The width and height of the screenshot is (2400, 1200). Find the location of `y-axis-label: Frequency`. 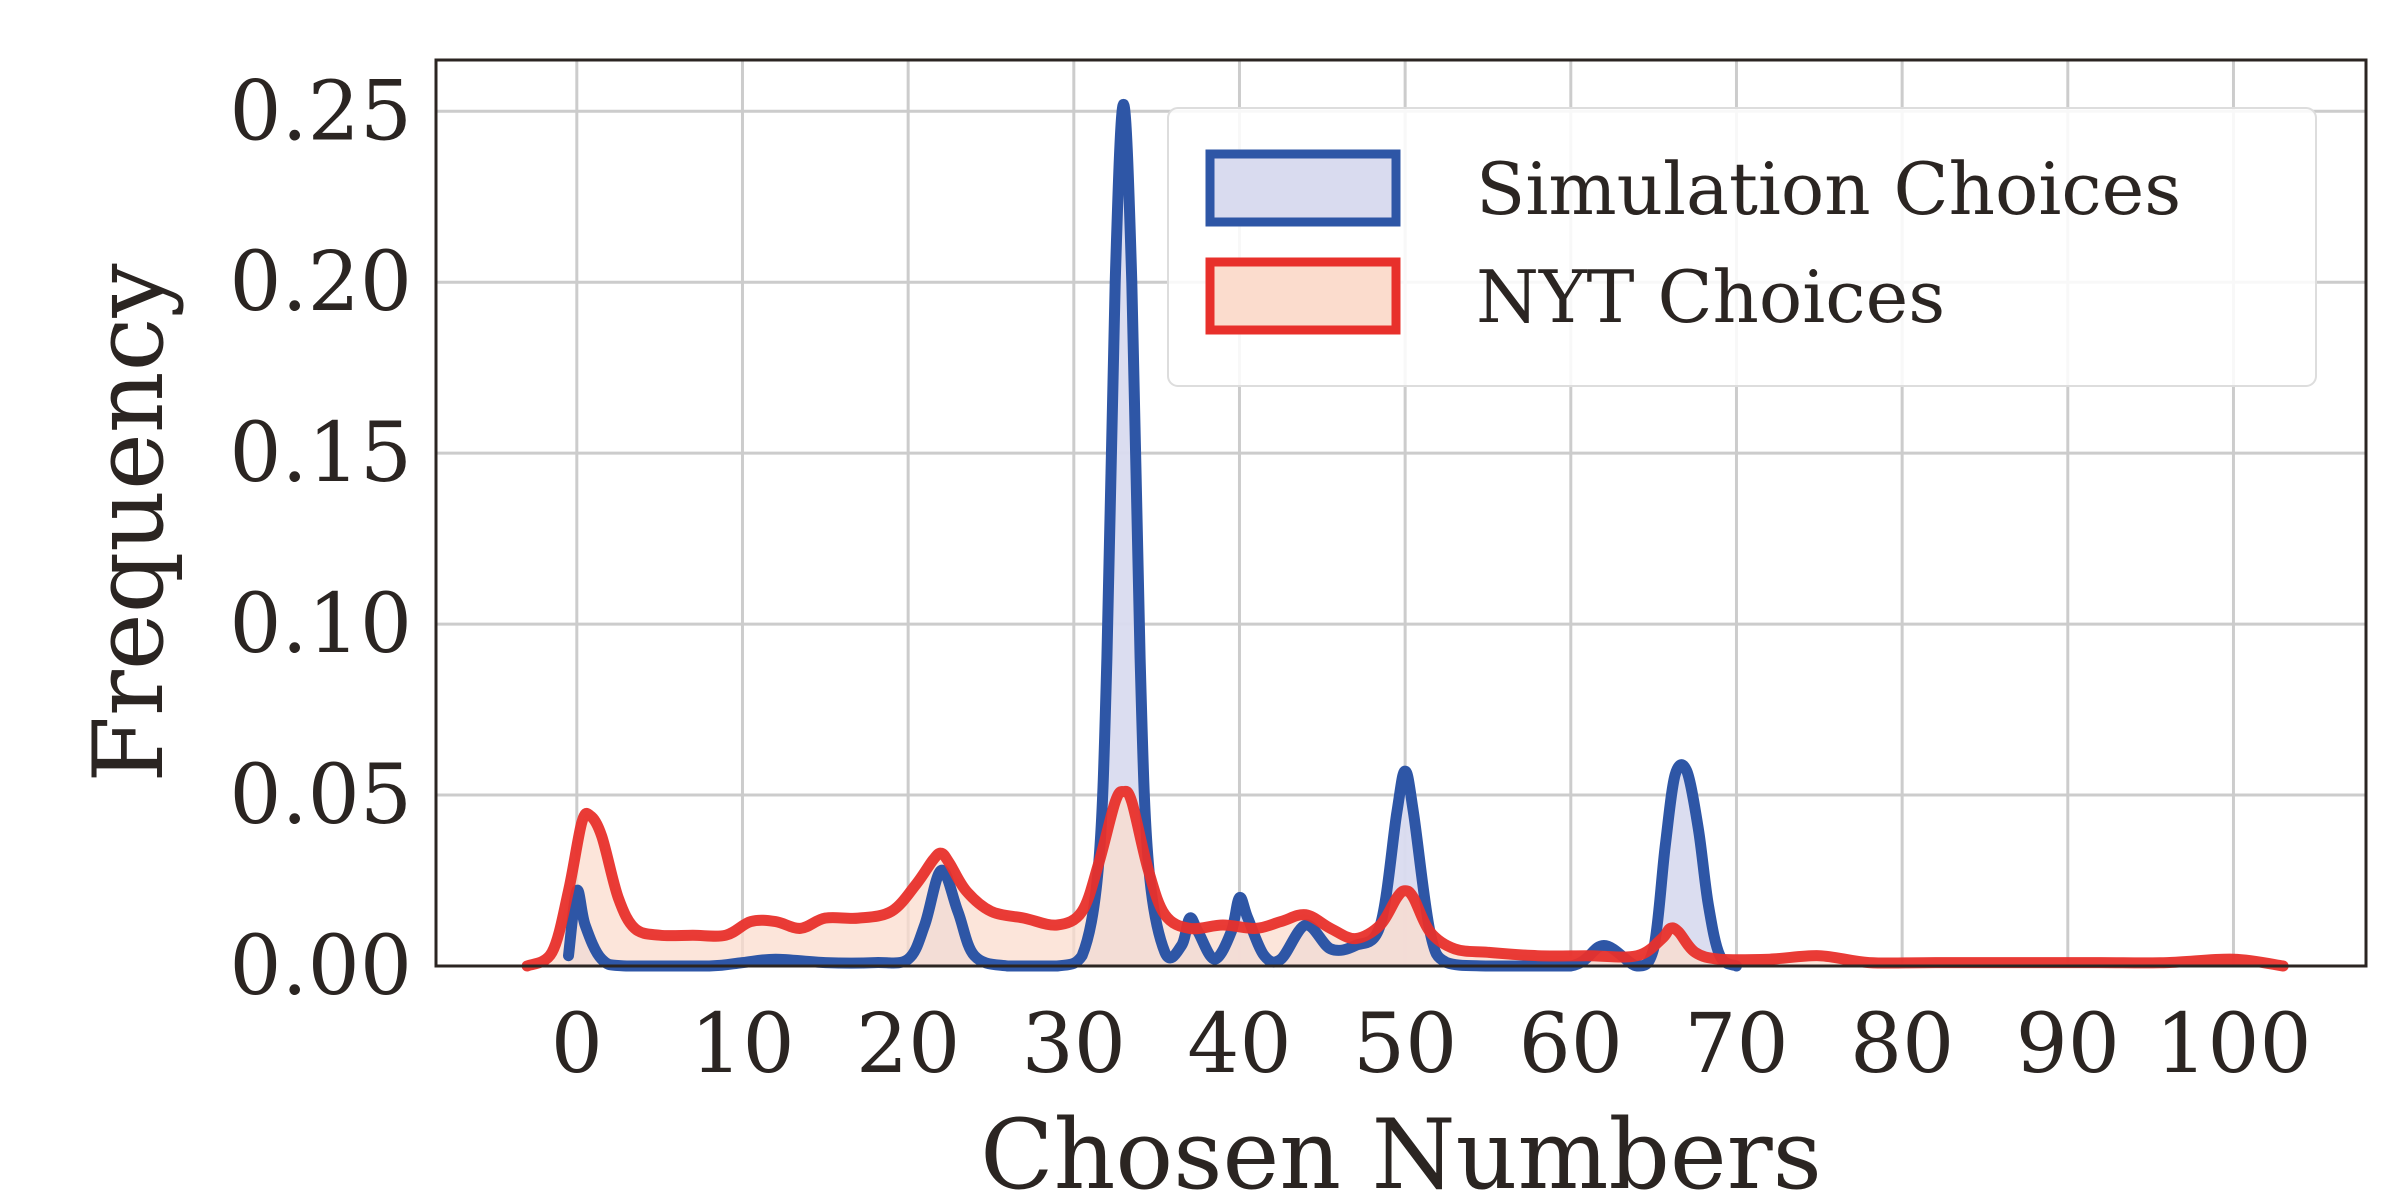

y-axis-label: Frequency is located at coordinates (129, 522).